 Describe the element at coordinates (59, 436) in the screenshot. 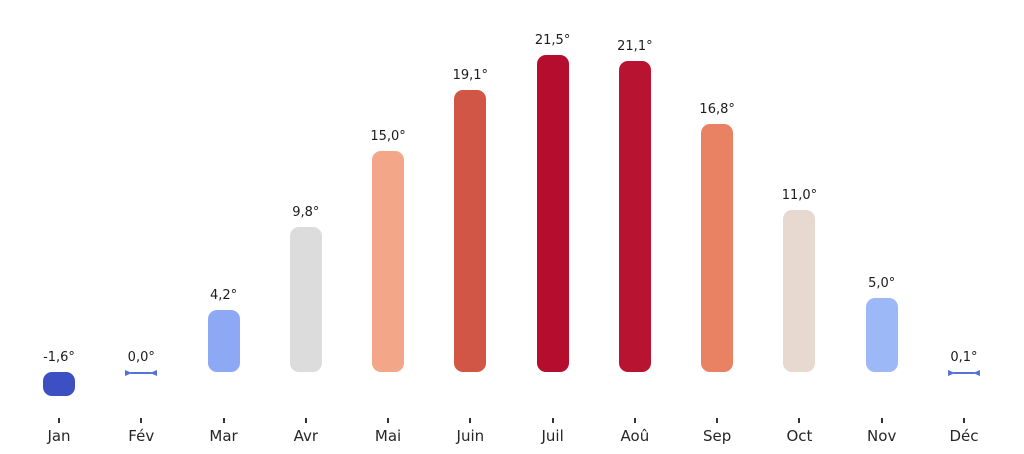

I see `x-axis-label: Jan` at that location.